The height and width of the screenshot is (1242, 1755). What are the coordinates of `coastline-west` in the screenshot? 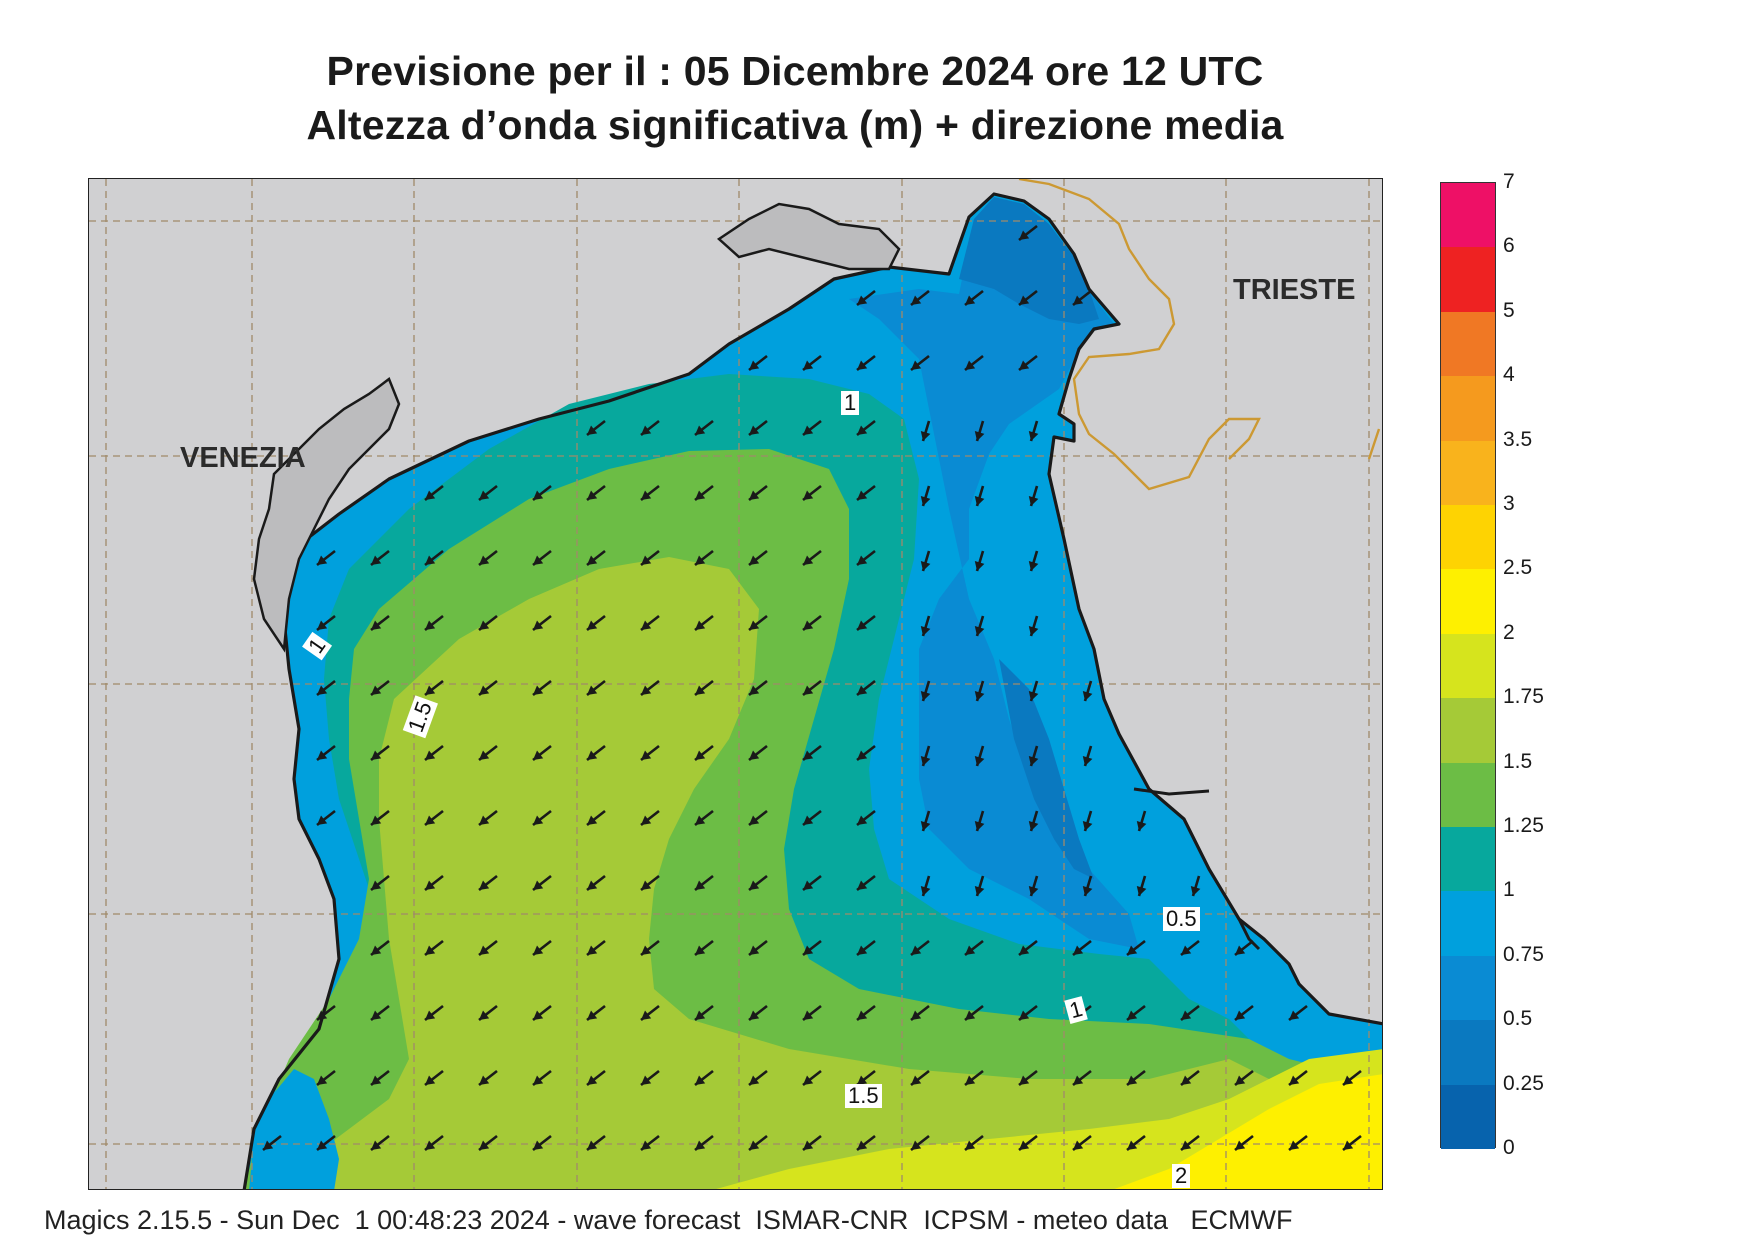 It's located at (291, 883).